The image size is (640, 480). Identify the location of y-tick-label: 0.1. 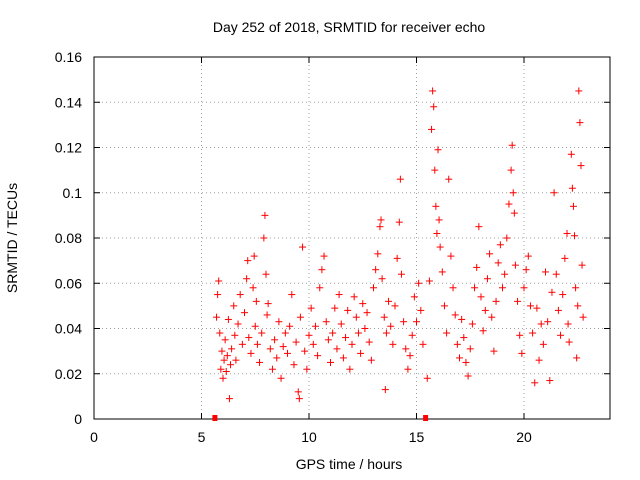
(73, 193).